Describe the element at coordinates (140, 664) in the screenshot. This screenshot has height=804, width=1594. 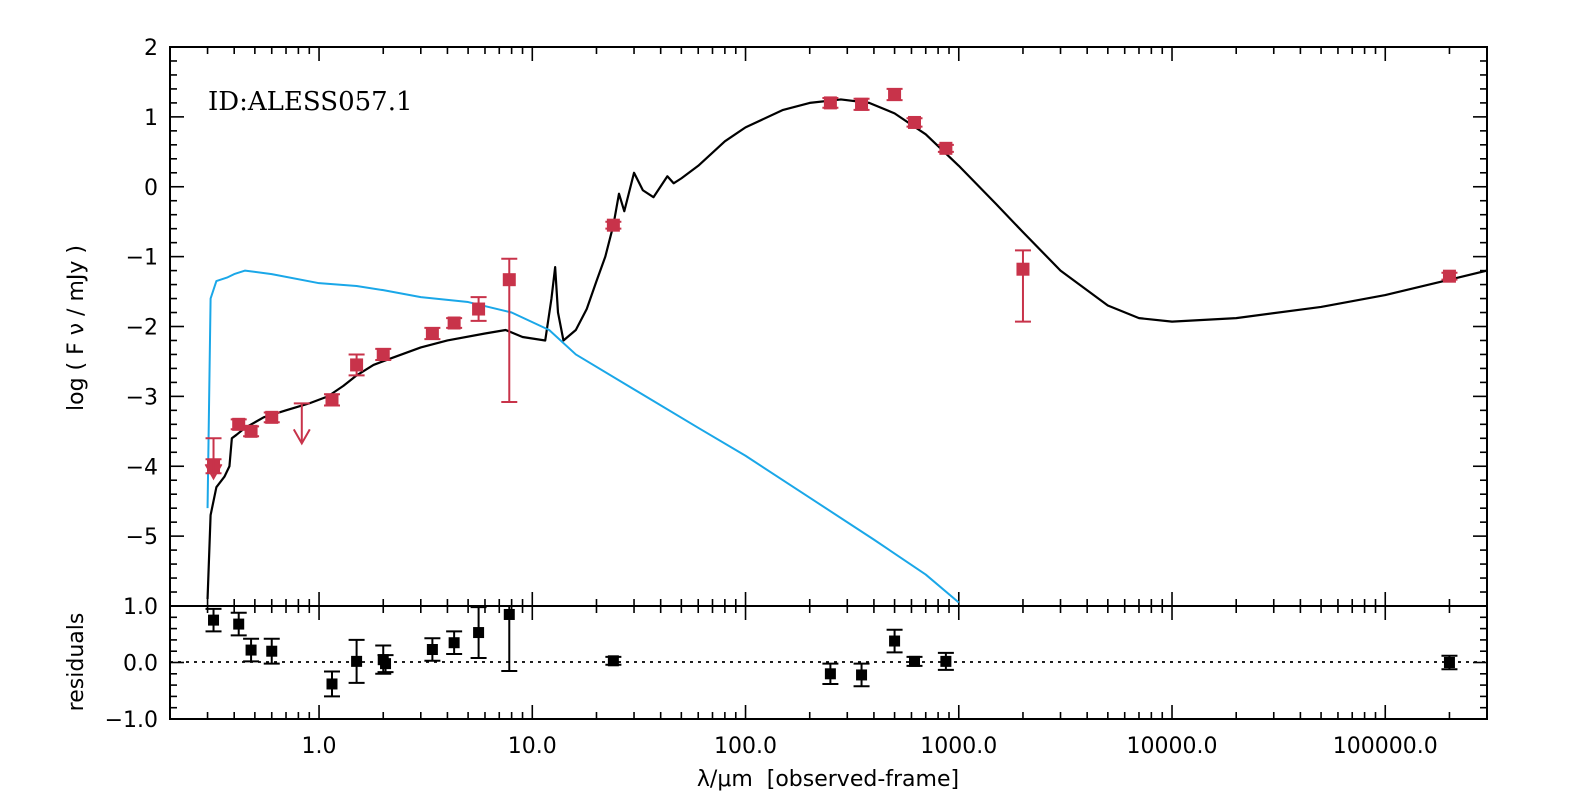
I see `residual-y-tick-label: 0.0` at that location.